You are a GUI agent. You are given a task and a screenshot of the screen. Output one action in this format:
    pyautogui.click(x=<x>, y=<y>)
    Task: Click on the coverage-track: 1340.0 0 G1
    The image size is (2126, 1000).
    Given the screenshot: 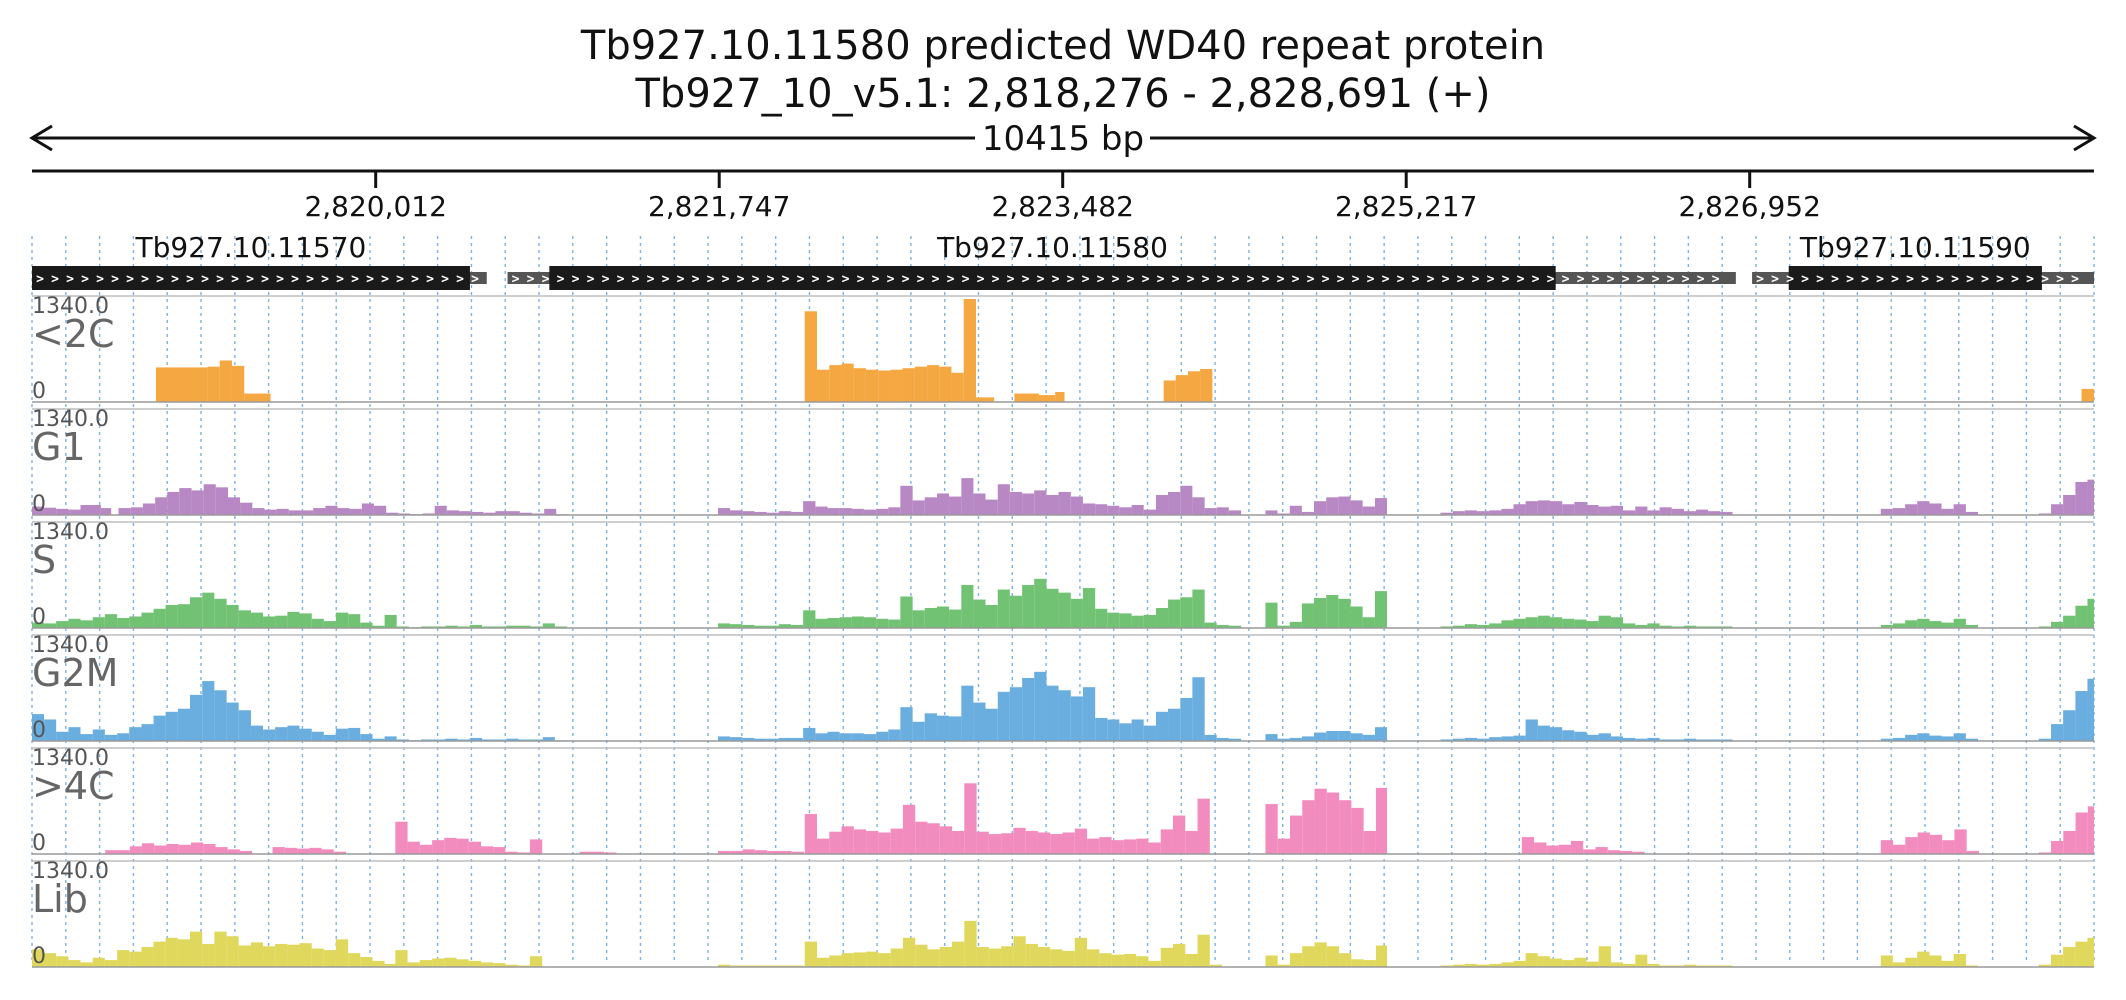 What is the action you would take?
    pyautogui.click(x=1063, y=462)
    